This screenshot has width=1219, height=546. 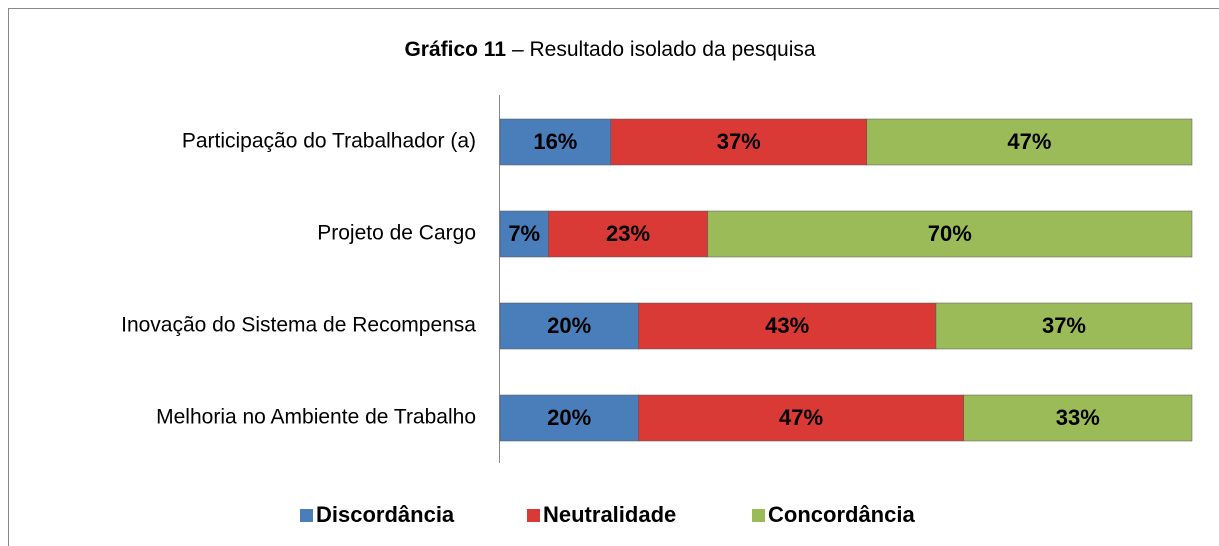 What do you see at coordinates (298, 325) in the screenshot?
I see `y-tick-label: Inovação do Sistema de Recompensa` at bounding box center [298, 325].